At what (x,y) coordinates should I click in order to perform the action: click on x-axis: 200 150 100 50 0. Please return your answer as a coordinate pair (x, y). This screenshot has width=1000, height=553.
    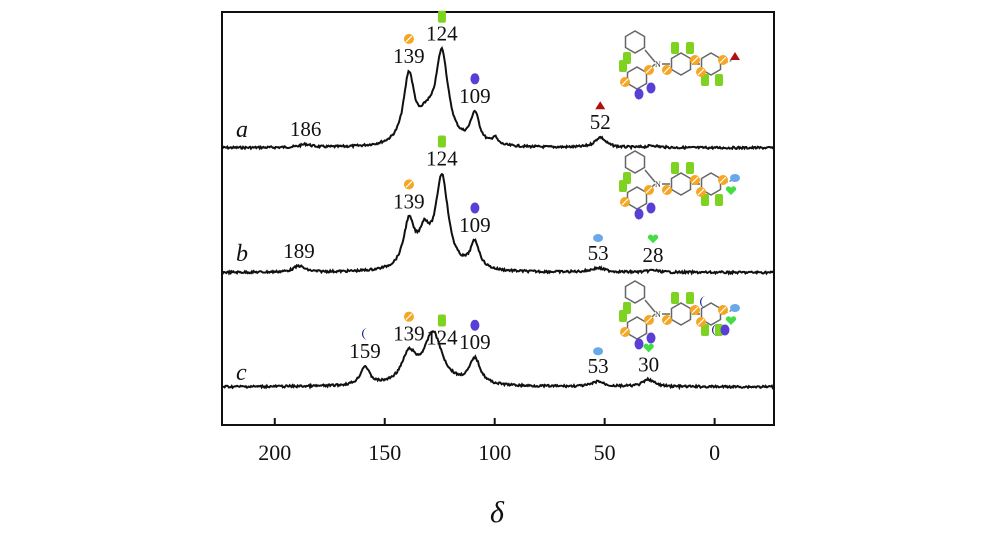
    Looking at the image, I should click on (489, 441).